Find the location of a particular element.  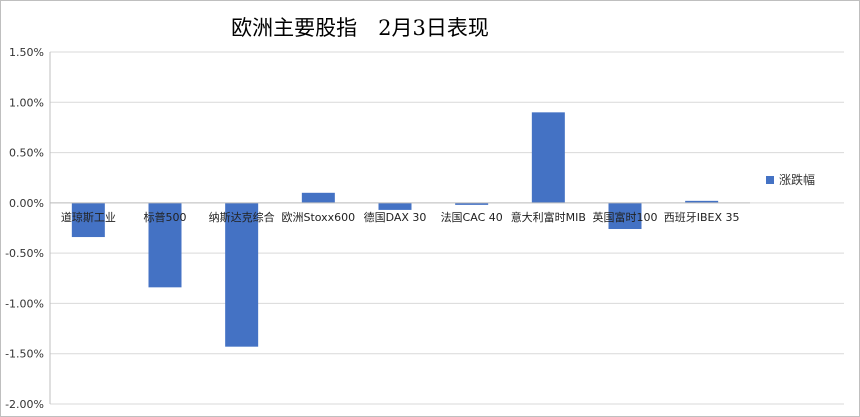

y-tick-label: 1.50% is located at coordinates (26, 52).